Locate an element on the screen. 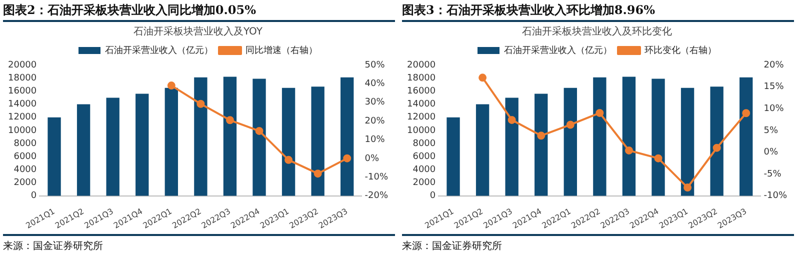  y2-tick-label: 40% is located at coordinates (375, 84).